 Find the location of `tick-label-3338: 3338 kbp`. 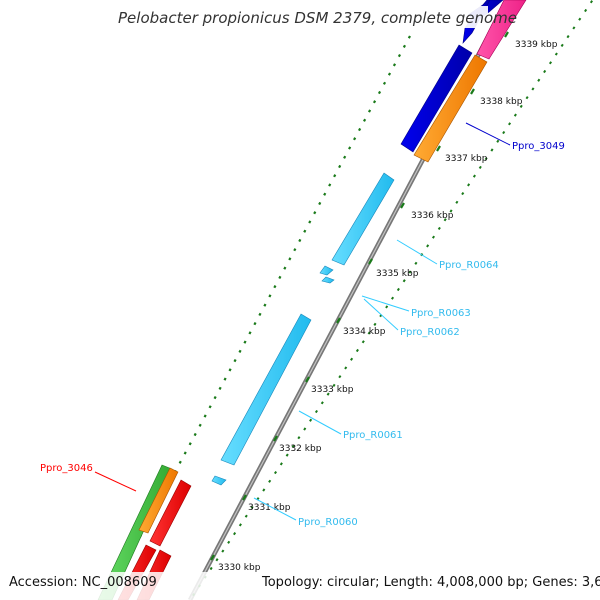

tick-label-3338: 3338 kbp is located at coordinates (501, 102).